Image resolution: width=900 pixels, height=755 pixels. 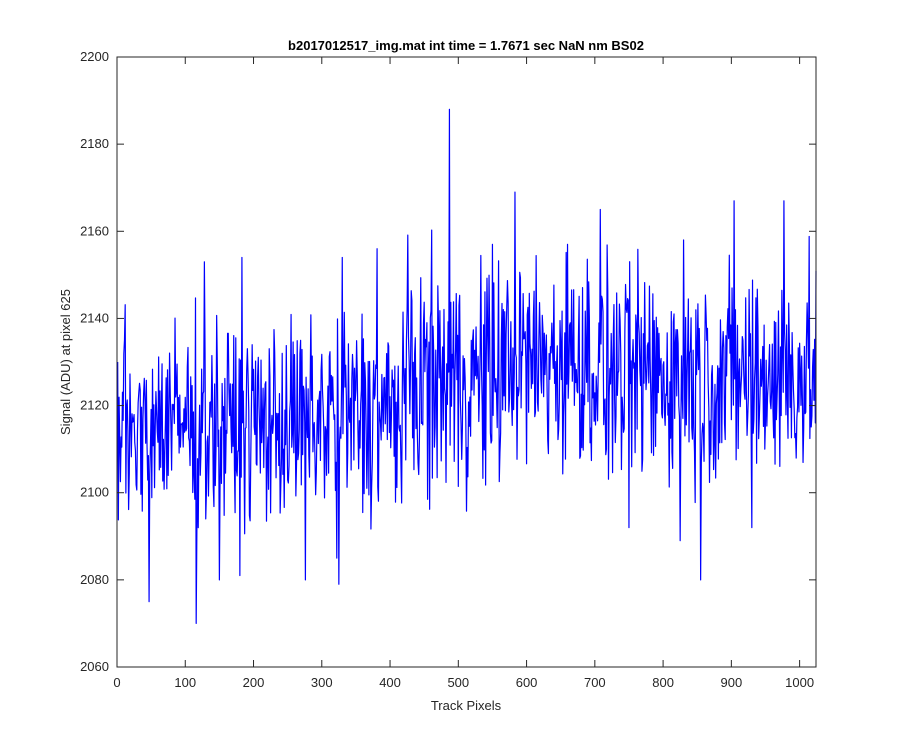 What do you see at coordinates (65, 362) in the screenshot?
I see `y-axis-label: Signal (ADU) at pixel 625` at bounding box center [65, 362].